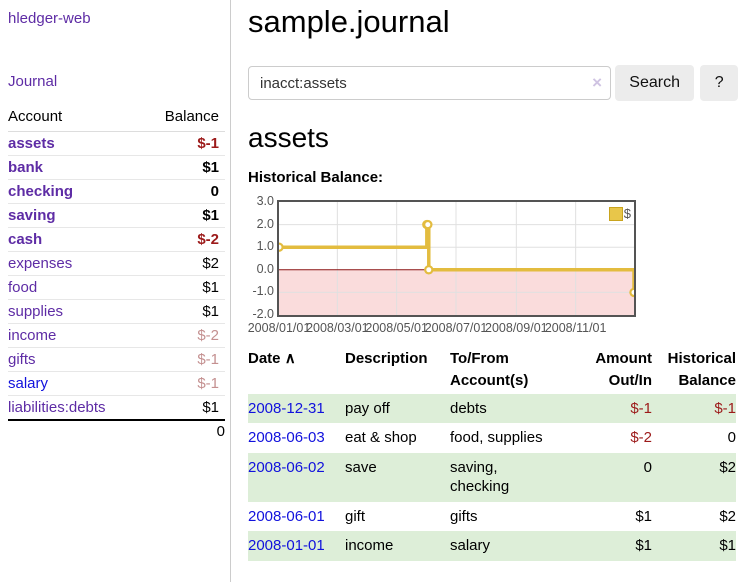  What do you see at coordinates (516, 328) in the screenshot?
I see `x-axis-tick-label: 2008/09/01` at bounding box center [516, 328].